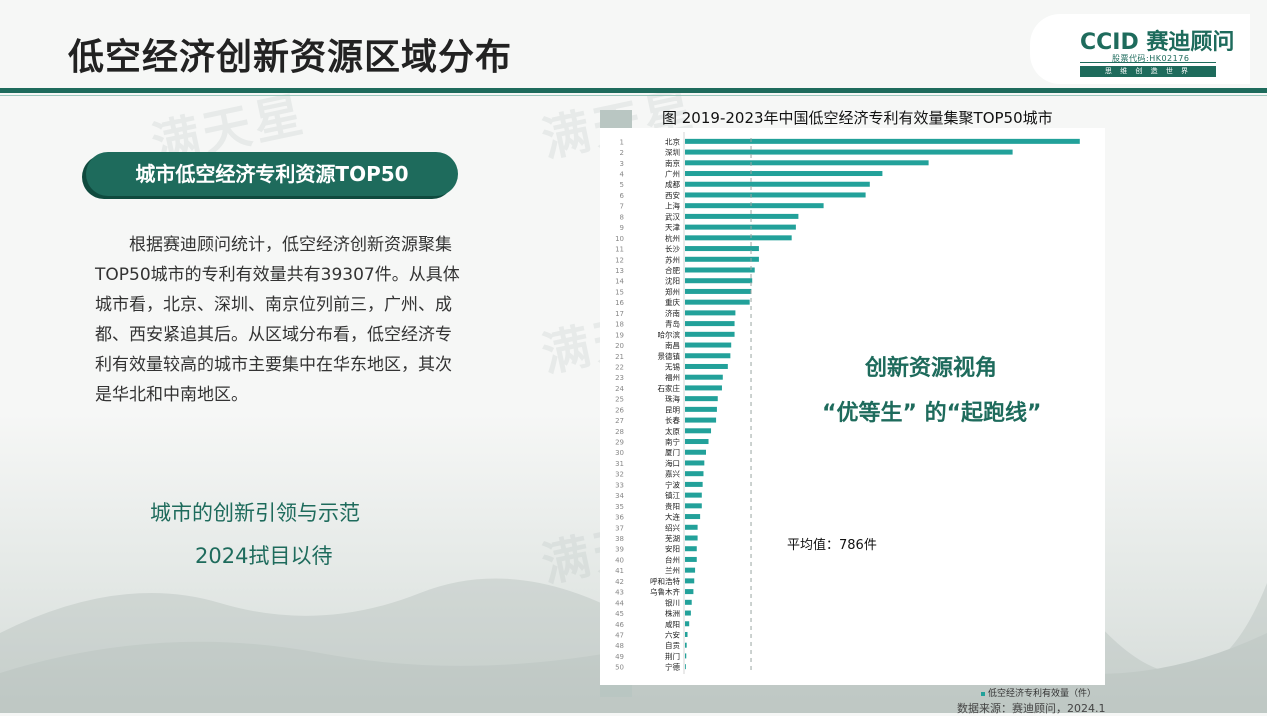 The height and width of the screenshot is (716, 1267). I want to click on legend-label: 低空经济专利有效量（件）, so click(1042, 694).